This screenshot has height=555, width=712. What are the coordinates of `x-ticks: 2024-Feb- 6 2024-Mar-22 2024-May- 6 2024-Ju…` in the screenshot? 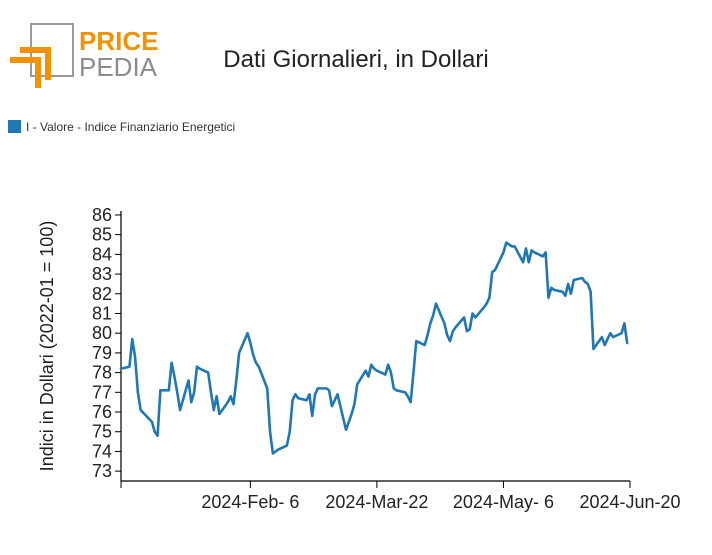 It's located at (400, 496).